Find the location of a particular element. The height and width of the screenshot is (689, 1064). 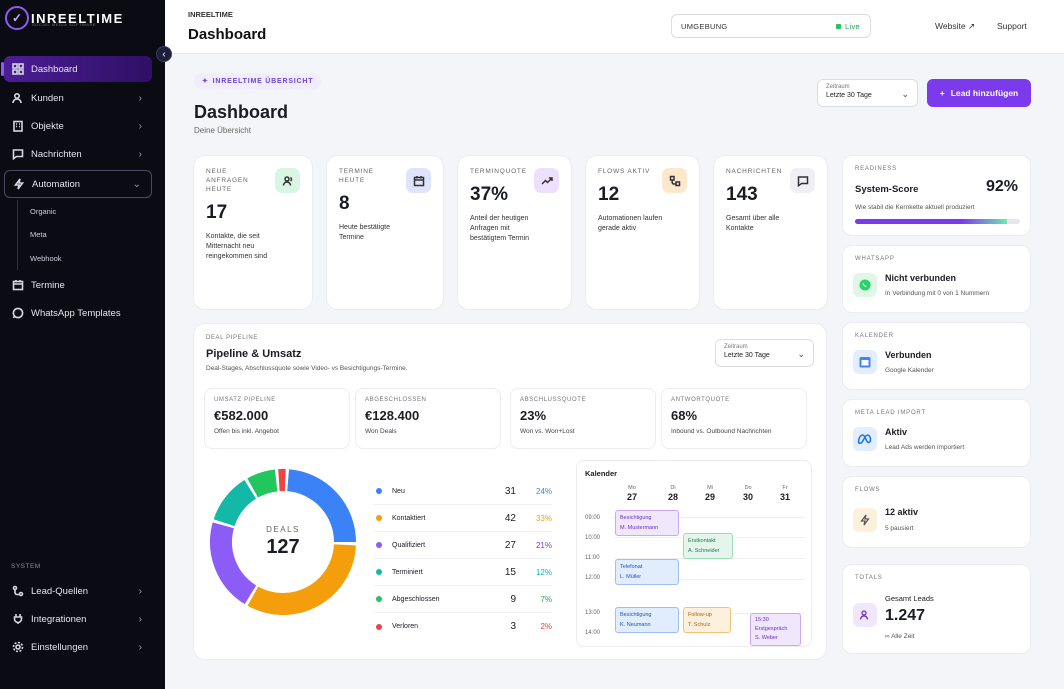

zeitraum-select: Zeitraum Letzte 30 Tage ⌄ is located at coordinates (867, 93).